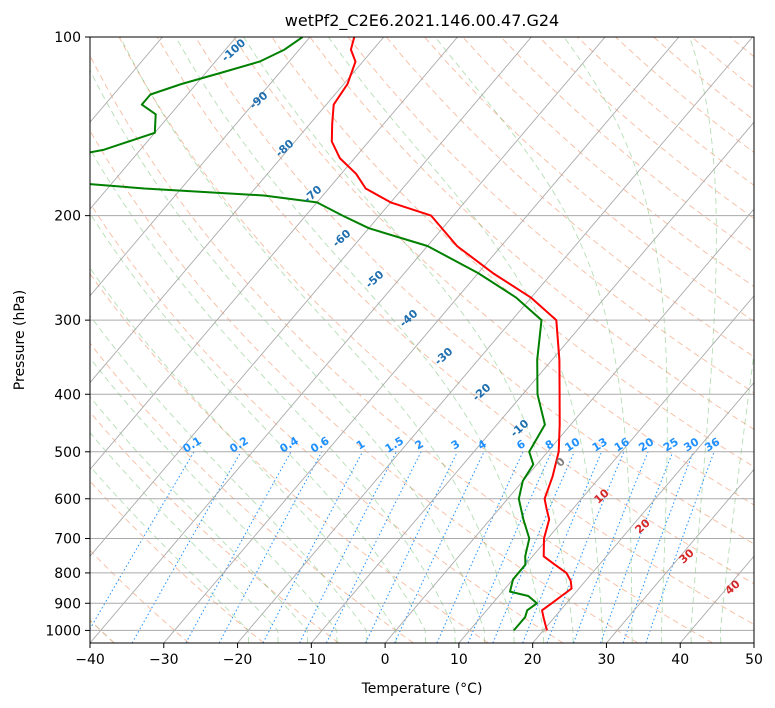 This screenshot has height=708, width=775. Describe the element at coordinates (687, 556) in the screenshot. I see `moist-adiabat-label: 30` at that location.